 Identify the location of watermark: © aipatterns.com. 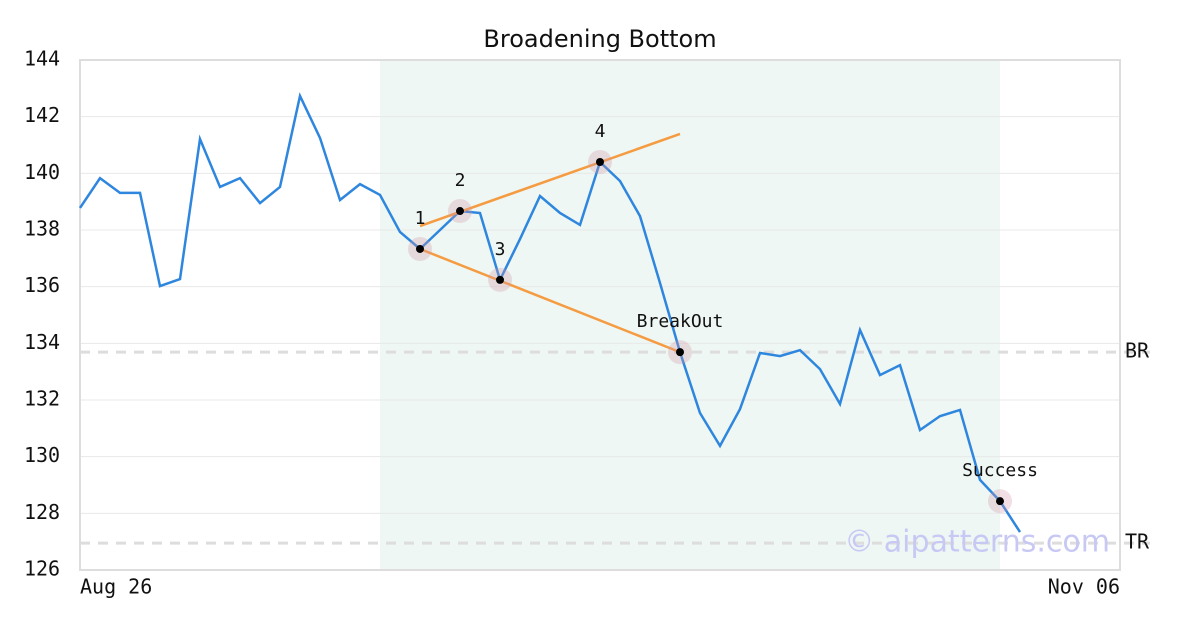
(977, 542).